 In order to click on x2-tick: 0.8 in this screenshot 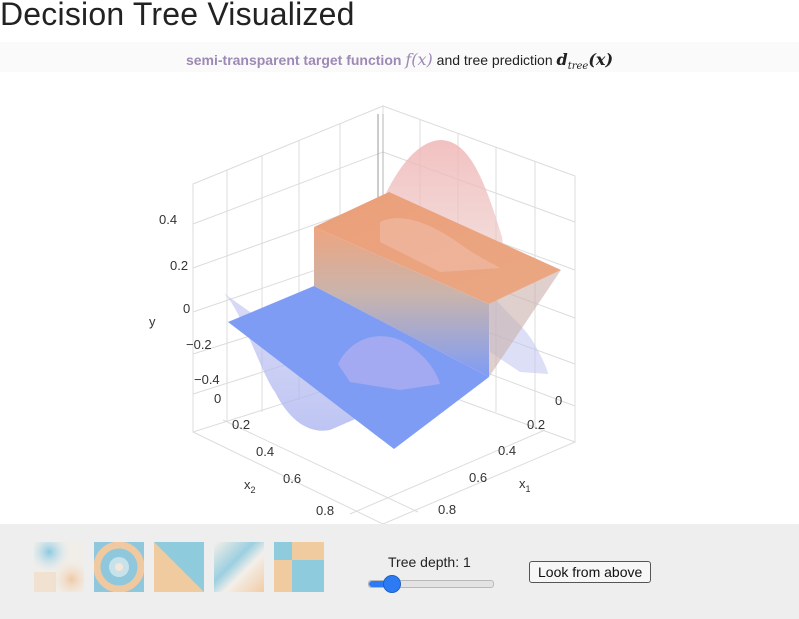, I will do `click(325, 510)`.